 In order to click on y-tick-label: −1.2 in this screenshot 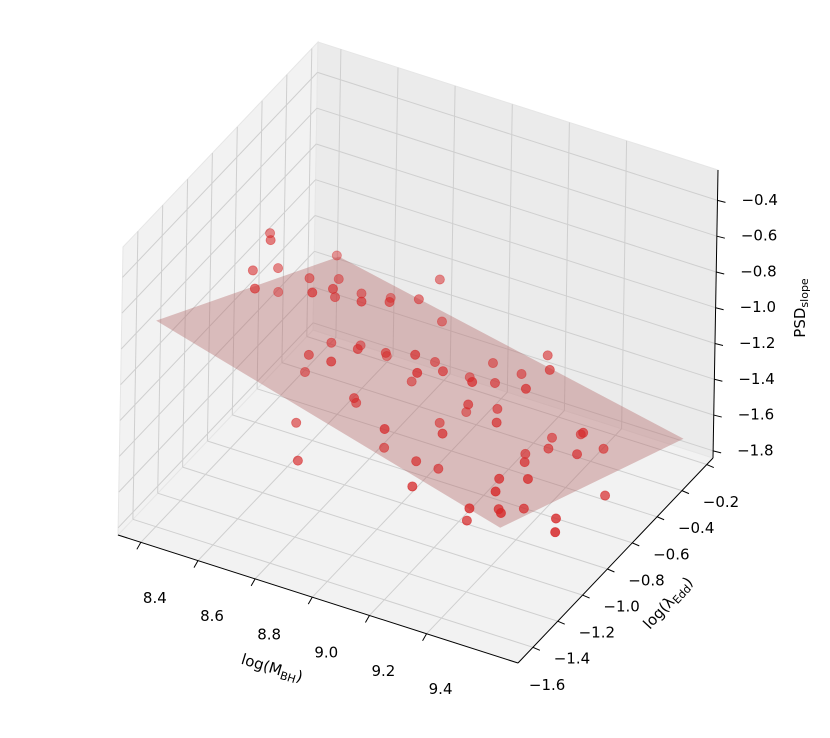, I will do `click(597, 633)`.